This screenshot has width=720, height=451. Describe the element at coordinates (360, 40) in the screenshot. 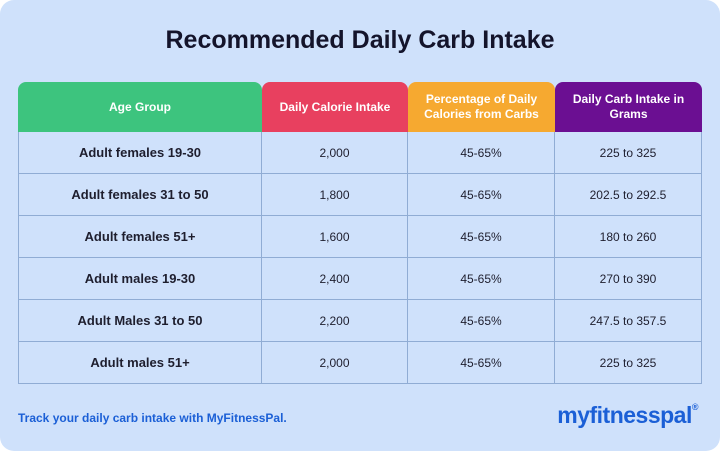

I see `title: Recommended Daily Carb Intake` at that location.